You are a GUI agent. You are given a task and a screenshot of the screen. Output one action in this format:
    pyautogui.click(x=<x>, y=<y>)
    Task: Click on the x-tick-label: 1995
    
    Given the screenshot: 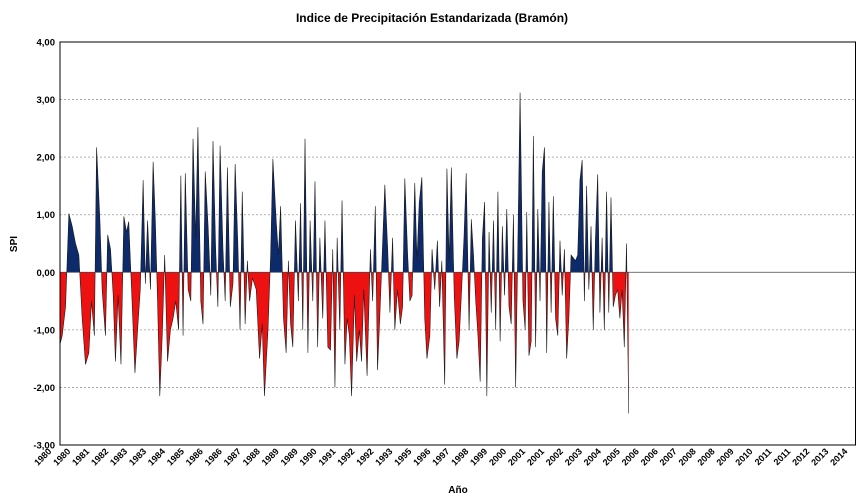 What is the action you would take?
    pyautogui.click(x=402, y=456)
    